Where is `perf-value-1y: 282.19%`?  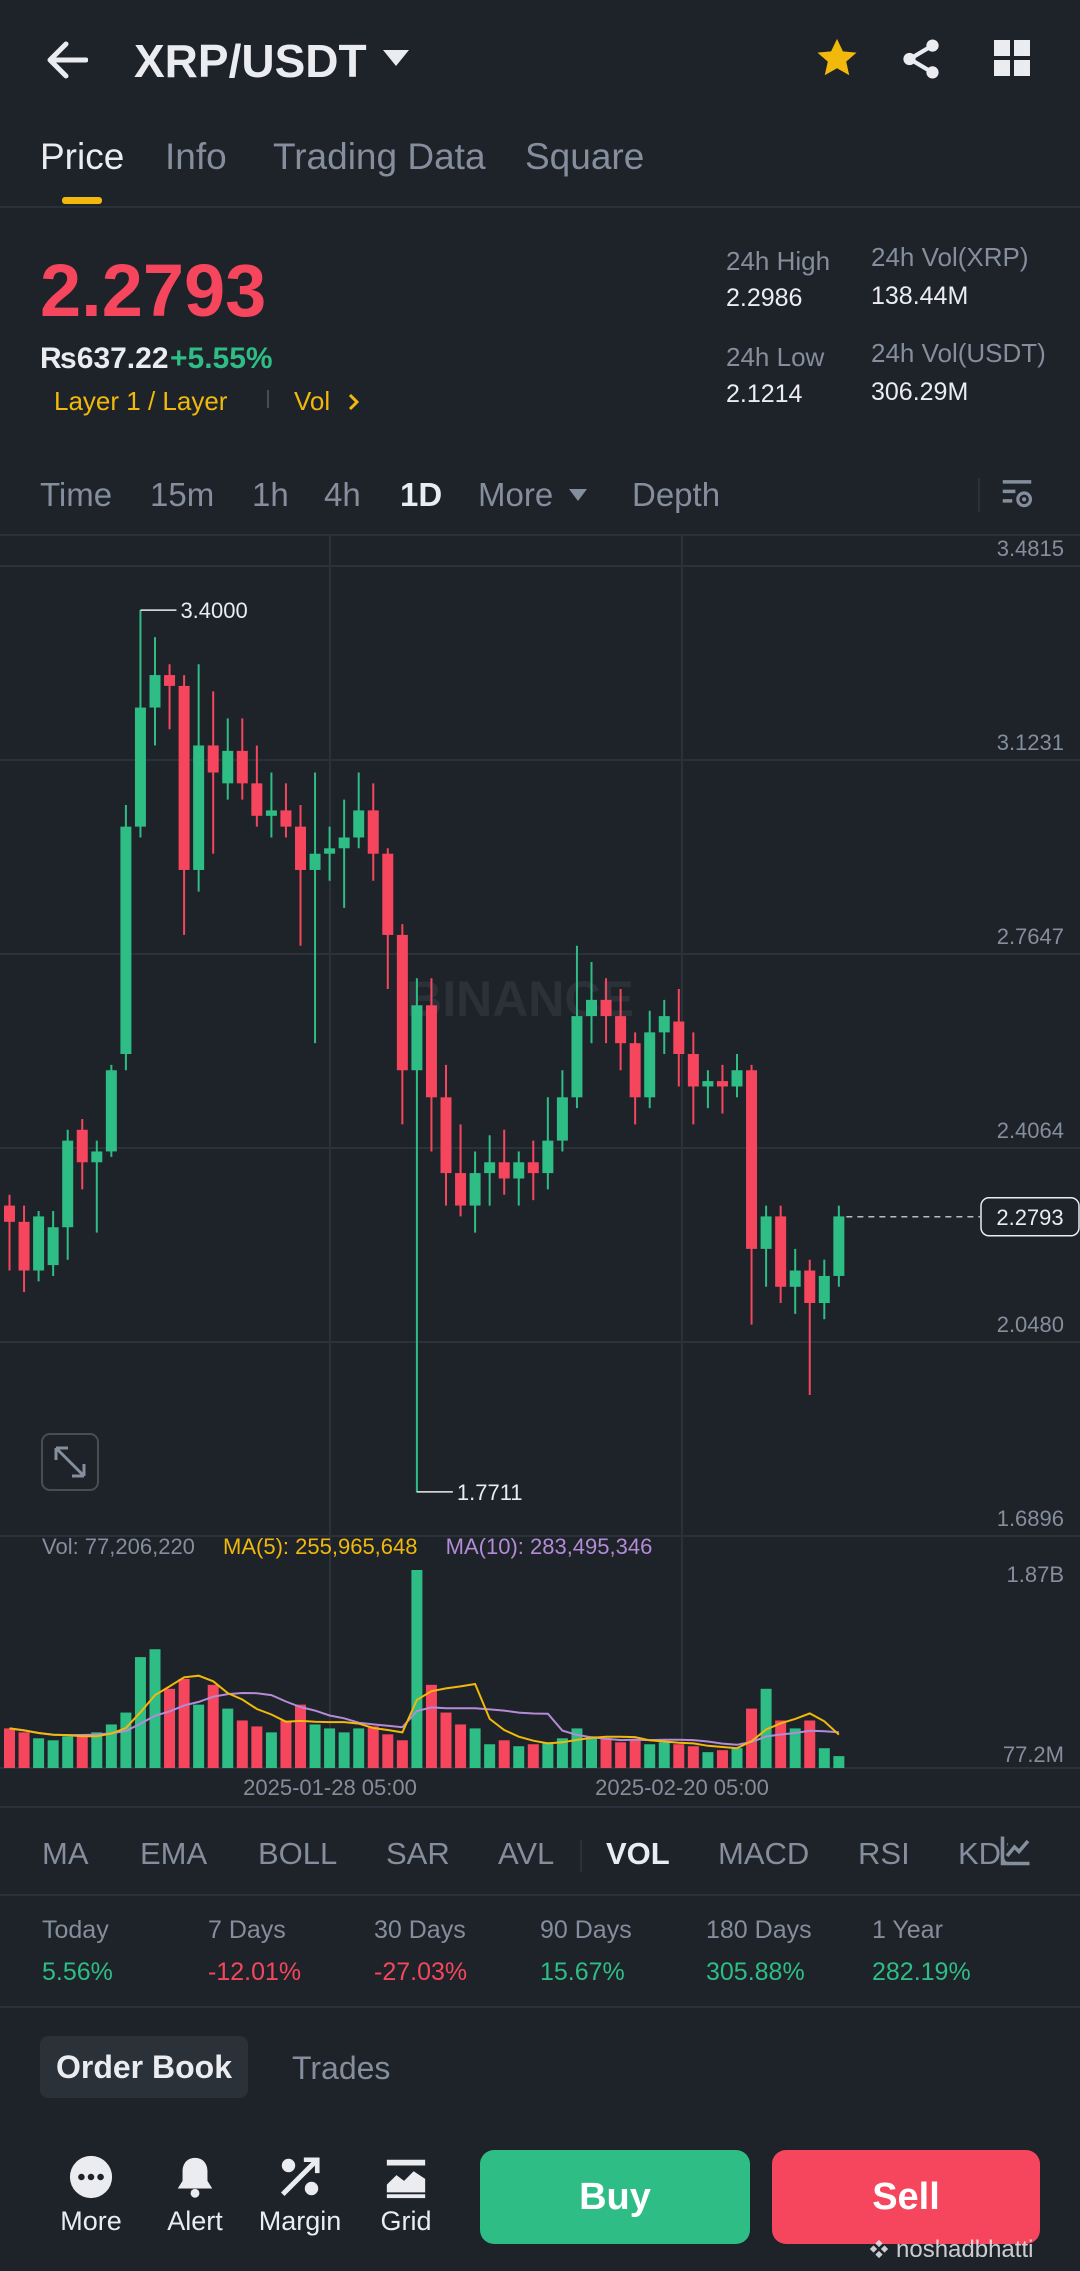
perf-value-1y: 282.19% is located at coordinates (921, 1972).